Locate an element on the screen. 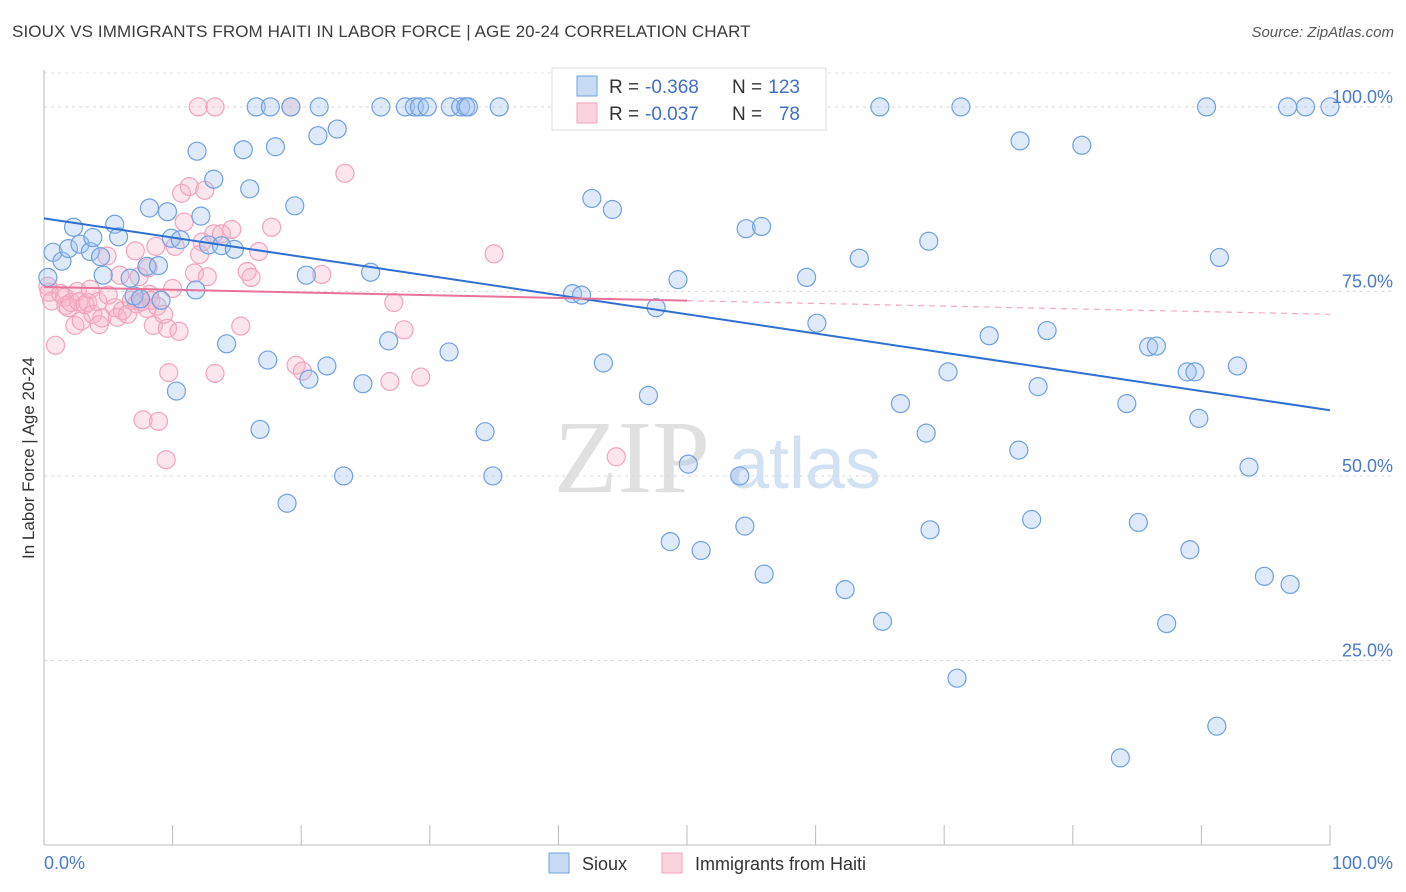  y-tick-labels: 25.0% 50.0% 75.0% 100.0% is located at coordinates (1362, 374).